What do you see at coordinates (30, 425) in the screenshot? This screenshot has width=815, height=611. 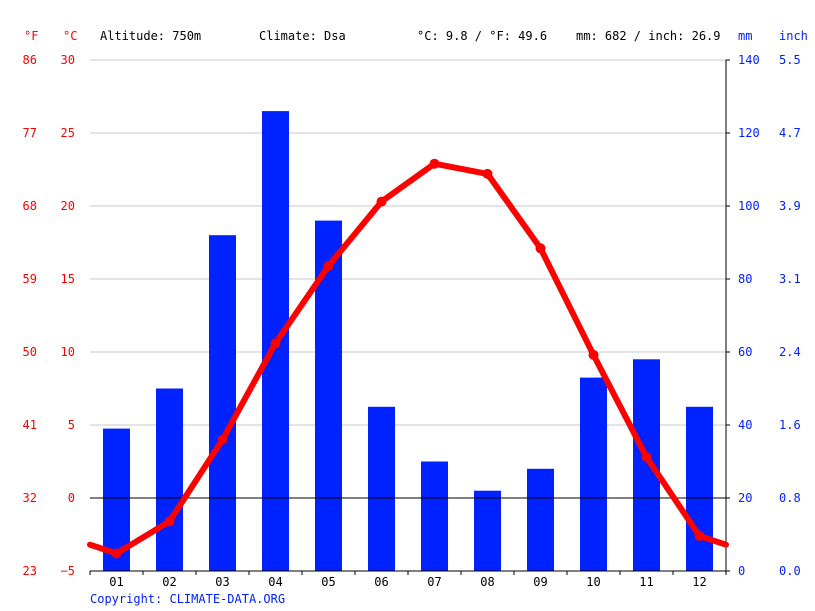 I see `fahrenheit-tick-label: 41` at bounding box center [30, 425].